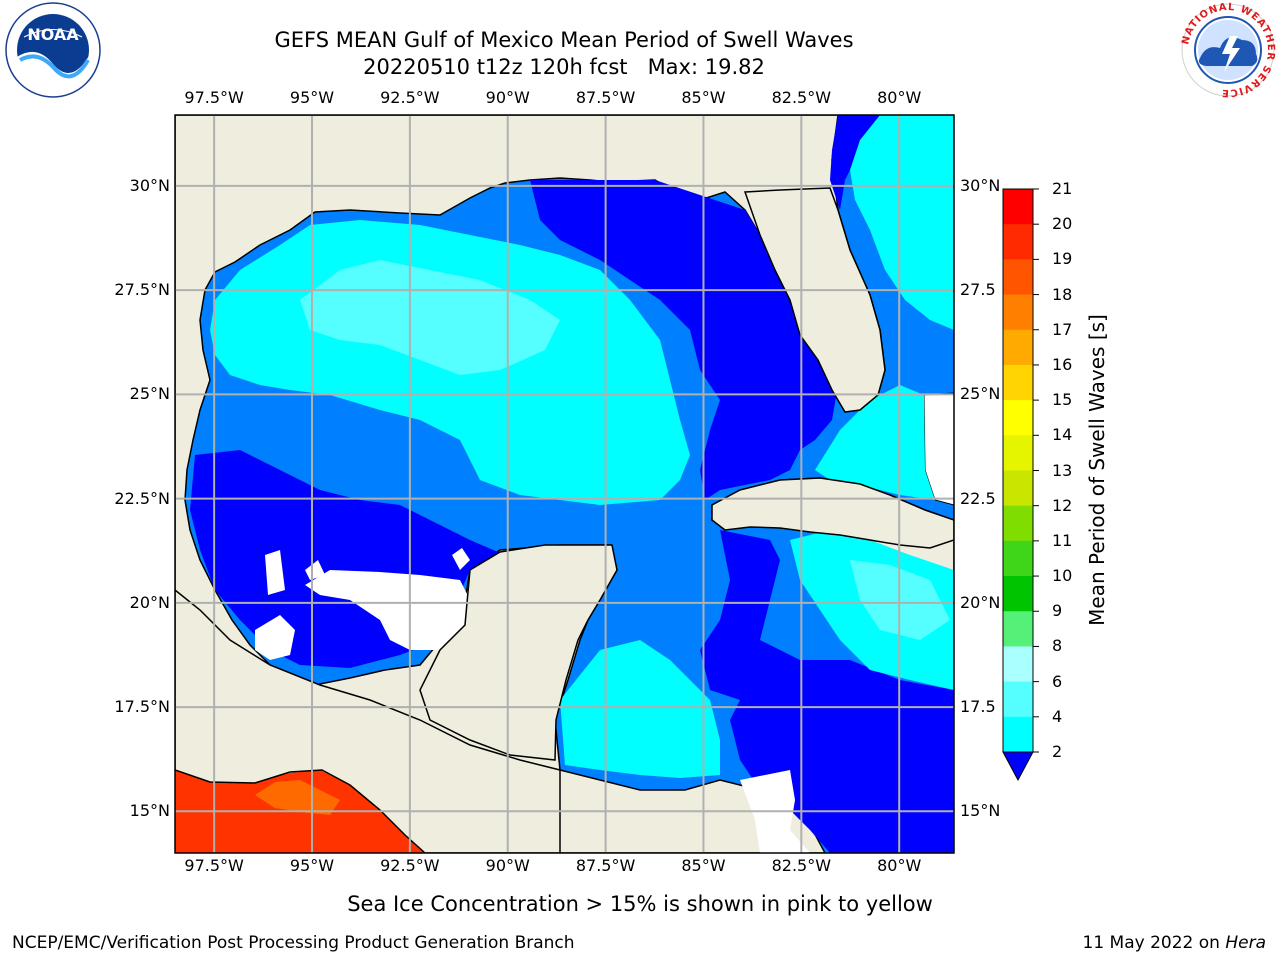  Describe the element at coordinates (1245, 943) in the screenshot. I see `host-name: Hera` at that location.